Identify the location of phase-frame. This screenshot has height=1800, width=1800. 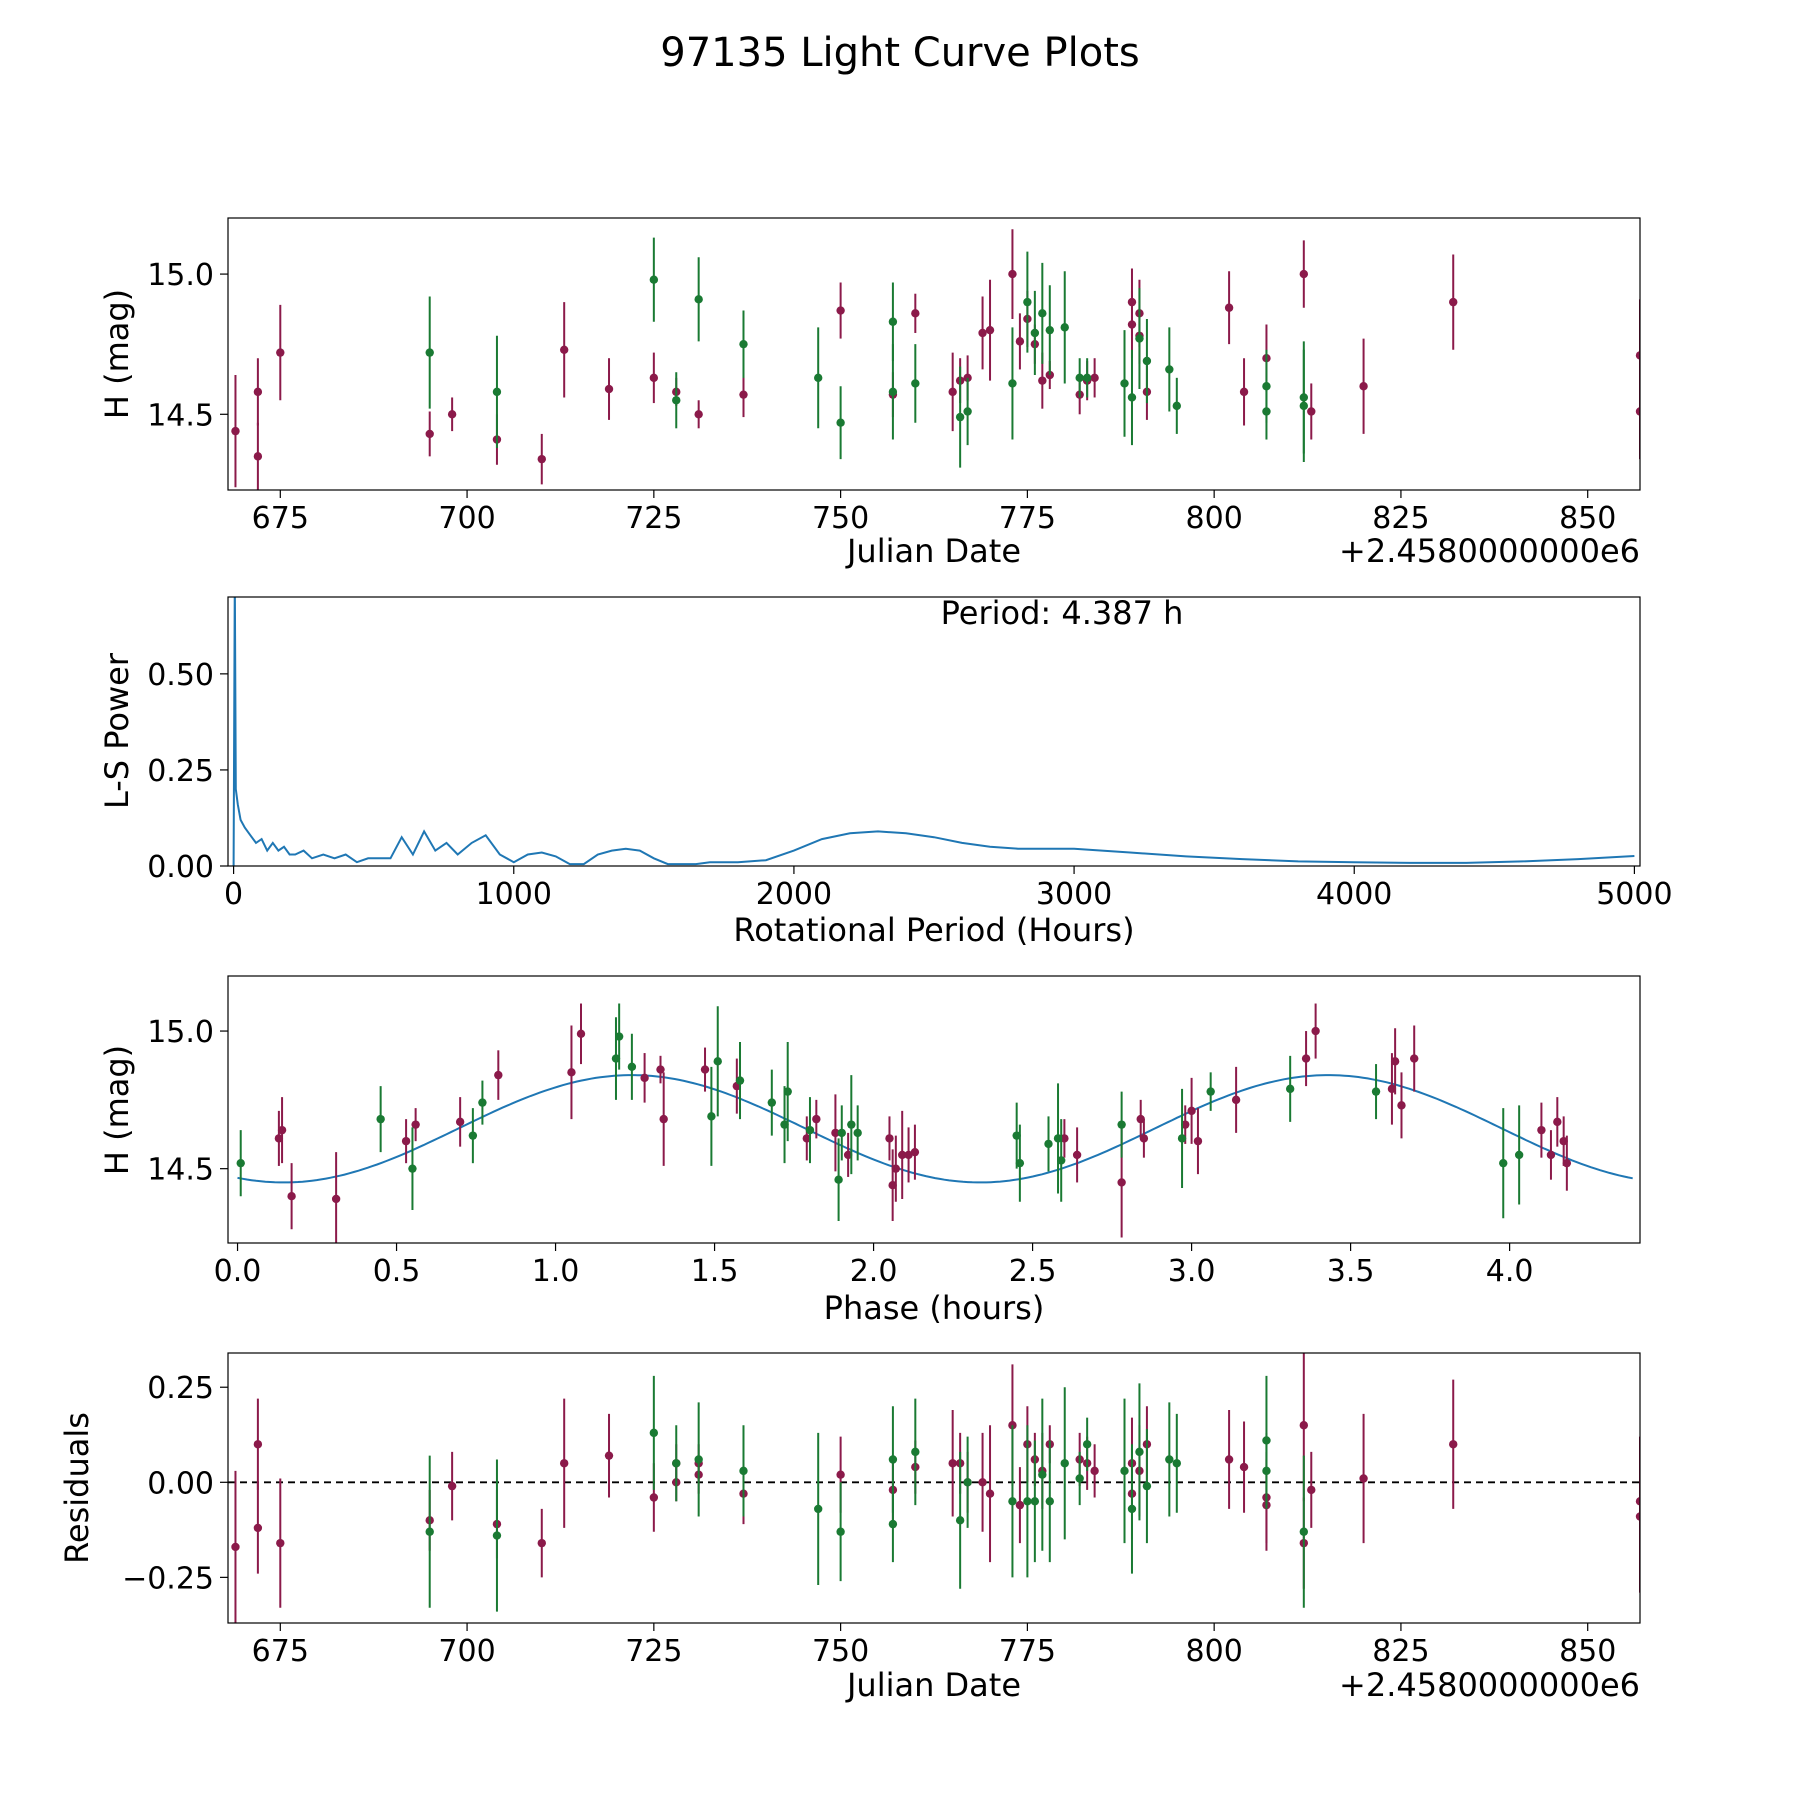
(934, 1109).